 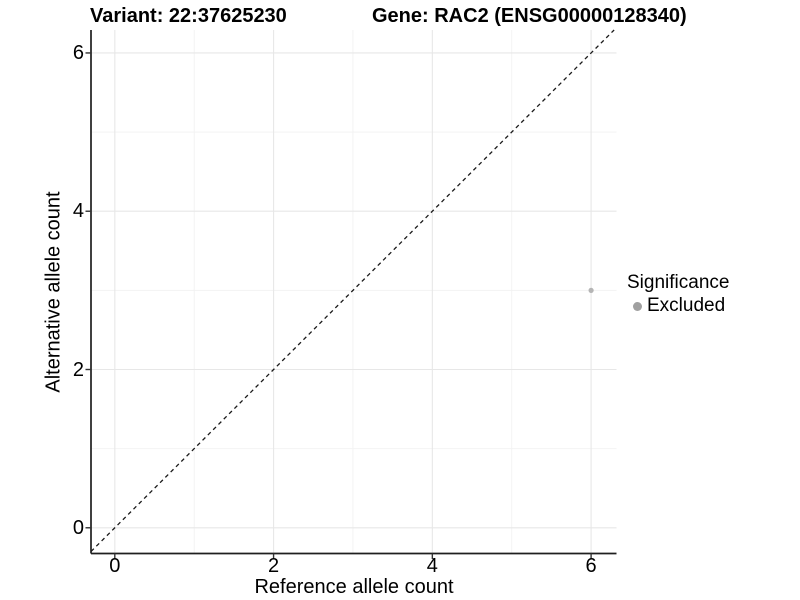 What do you see at coordinates (637, 306) in the screenshot?
I see `legend-key-dot-icon` at bounding box center [637, 306].